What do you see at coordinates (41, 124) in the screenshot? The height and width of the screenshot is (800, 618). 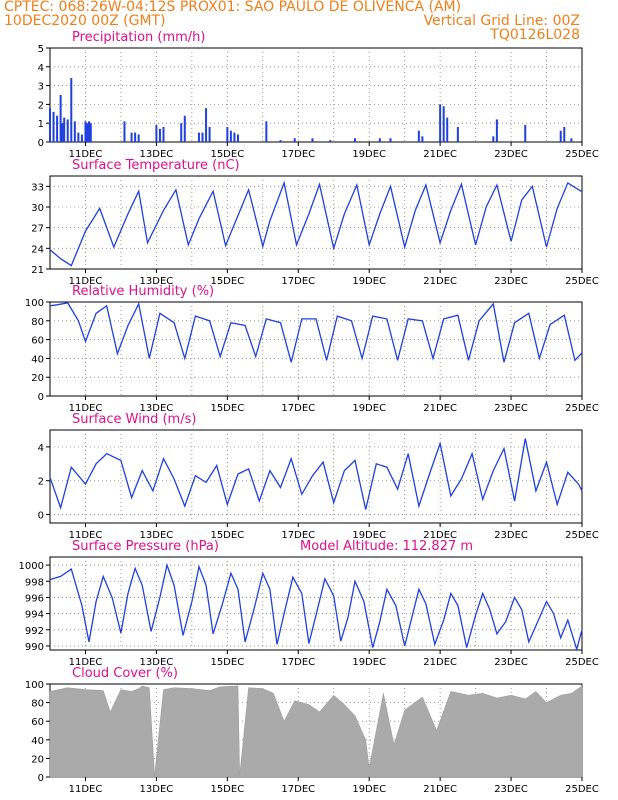 I see `y-tick-label: 1` at bounding box center [41, 124].